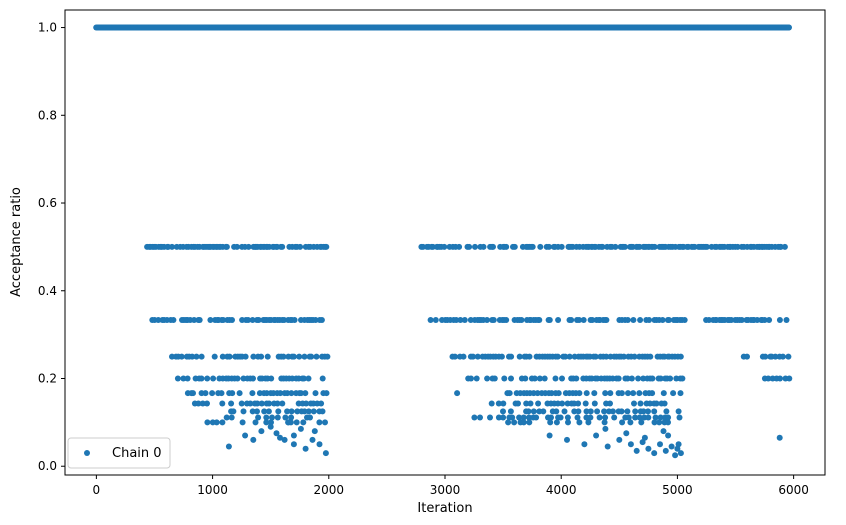  I want to click on y-tick-label: 0.8, so click(47, 115).